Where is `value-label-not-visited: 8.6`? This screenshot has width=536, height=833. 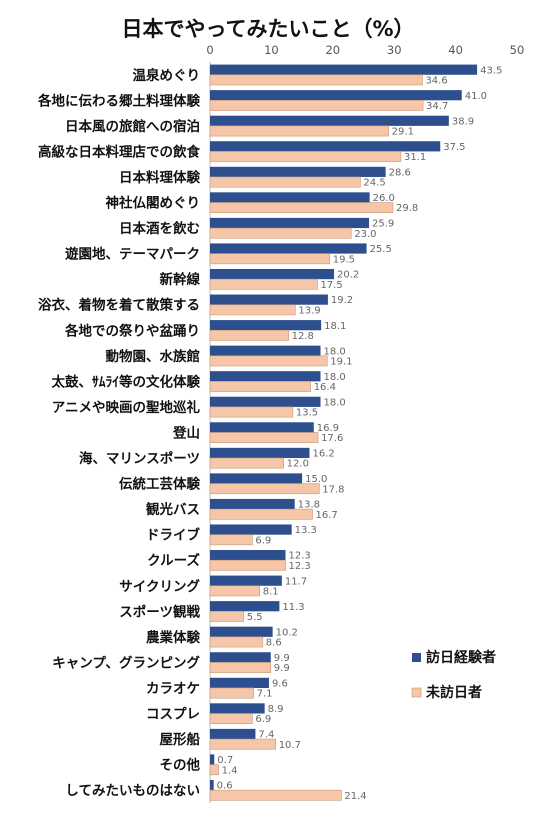
value-label-not-visited: 8.6 is located at coordinates (274, 643).